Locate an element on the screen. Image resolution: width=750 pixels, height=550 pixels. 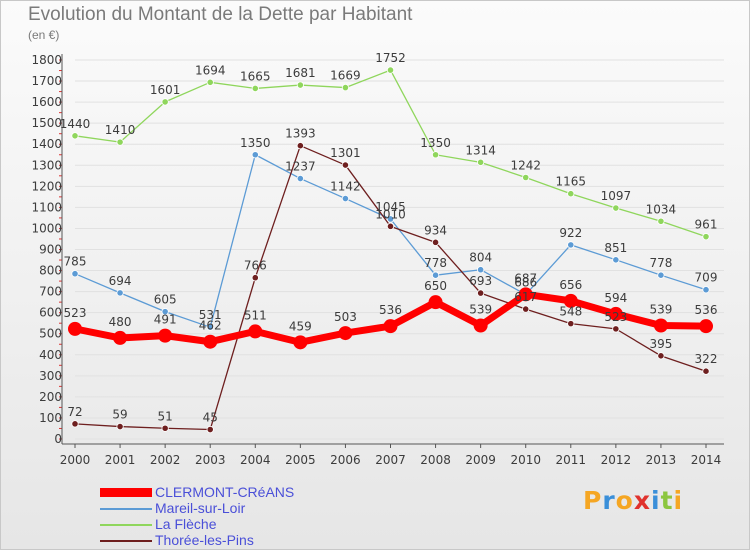
x-tick-label: 2011 is located at coordinates (571, 460).